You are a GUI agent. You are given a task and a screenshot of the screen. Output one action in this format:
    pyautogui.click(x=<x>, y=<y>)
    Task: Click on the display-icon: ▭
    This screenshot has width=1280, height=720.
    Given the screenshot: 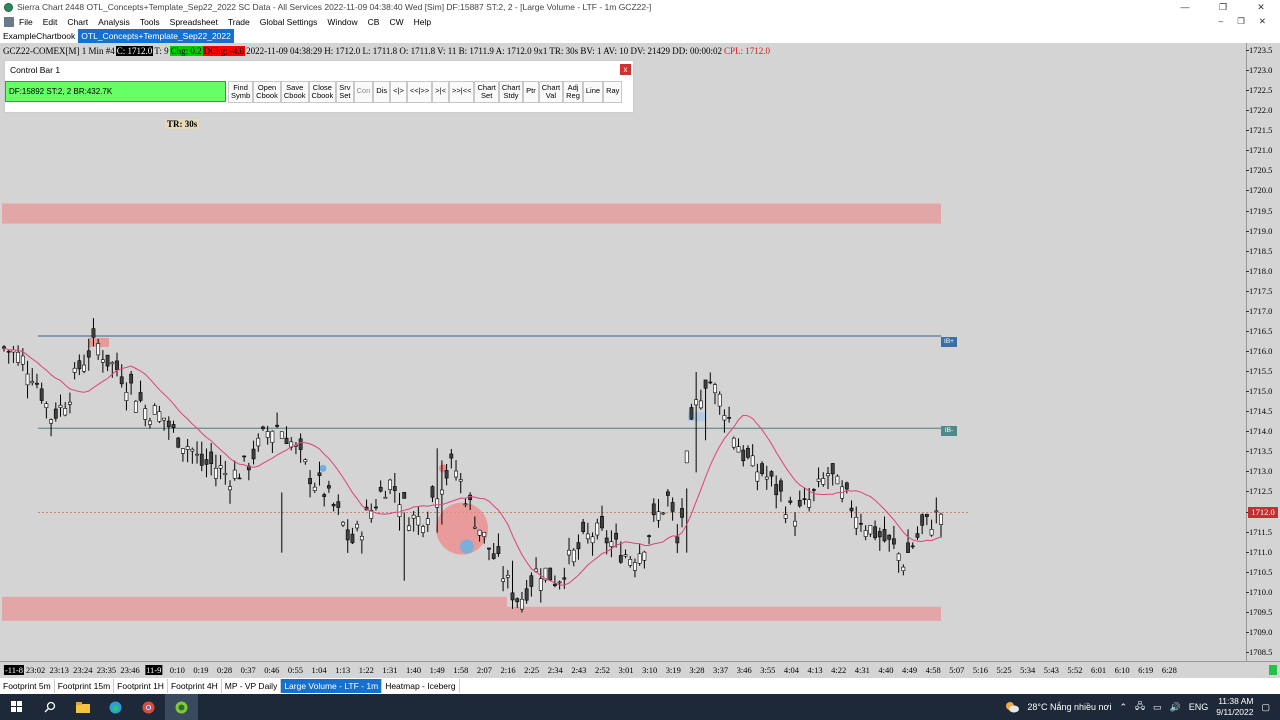 What is the action you would take?
    pyautogui.click(x=1157, y=706)
    